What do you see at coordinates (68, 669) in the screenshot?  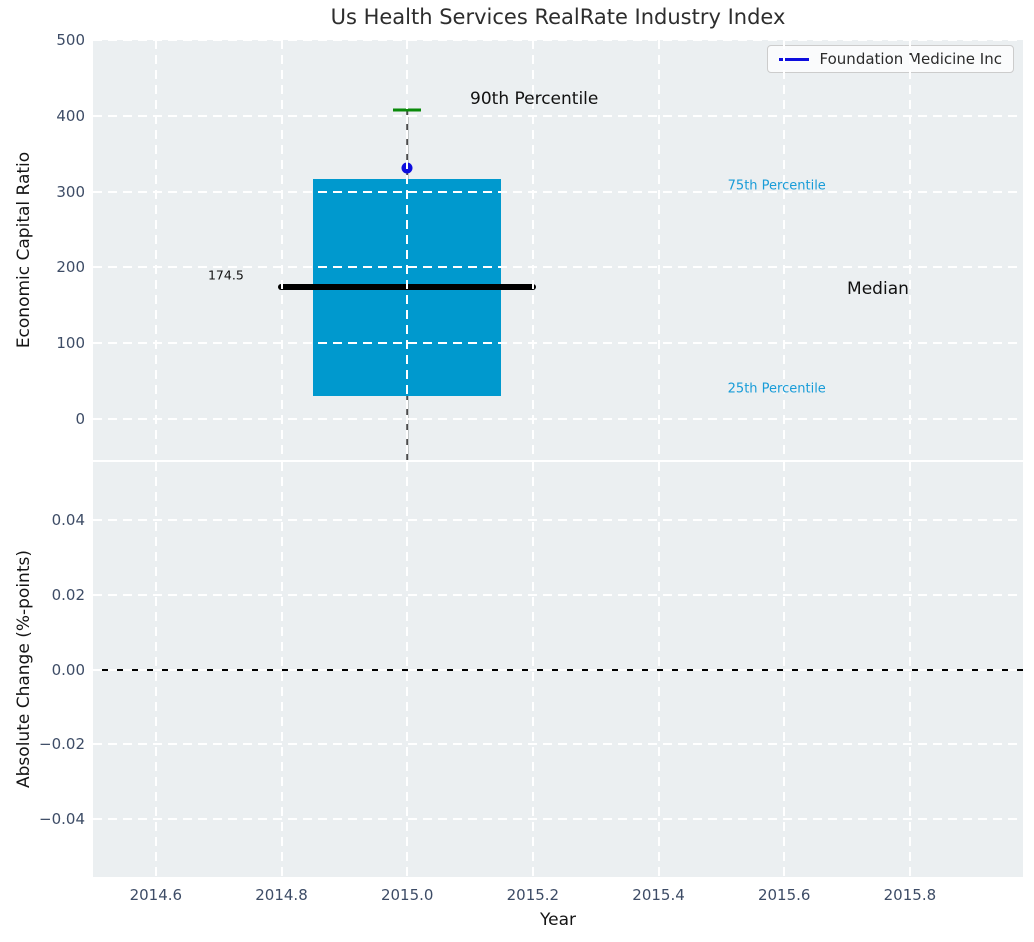 I see `y-tick-label: 0.00` at bounding box center [68, 669].